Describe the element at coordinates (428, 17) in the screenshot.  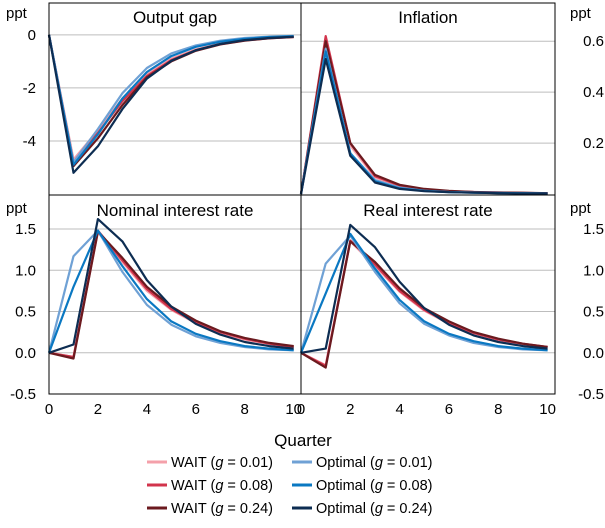
I see `panel-title: Inflation` at that location.